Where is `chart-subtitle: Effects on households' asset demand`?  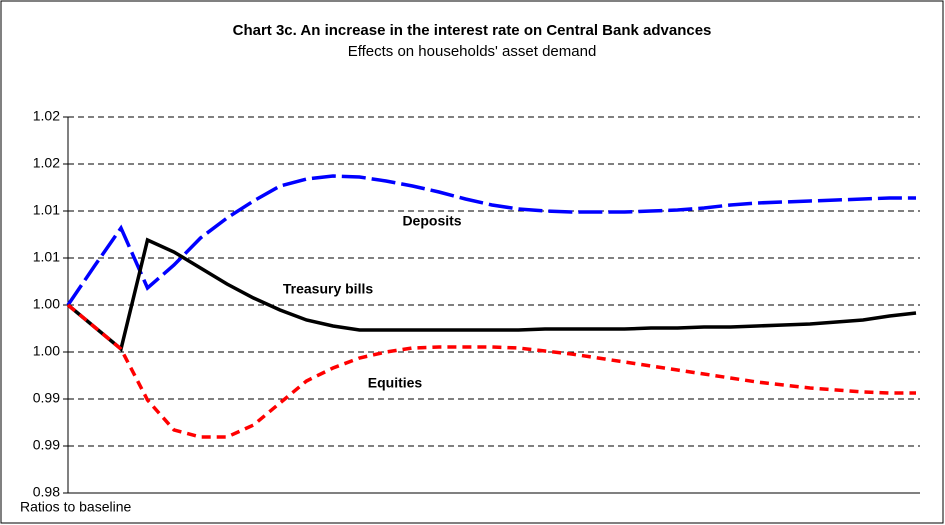
chart-subtitle: Effects on households' asset demand is located at coordinates (472, 51).